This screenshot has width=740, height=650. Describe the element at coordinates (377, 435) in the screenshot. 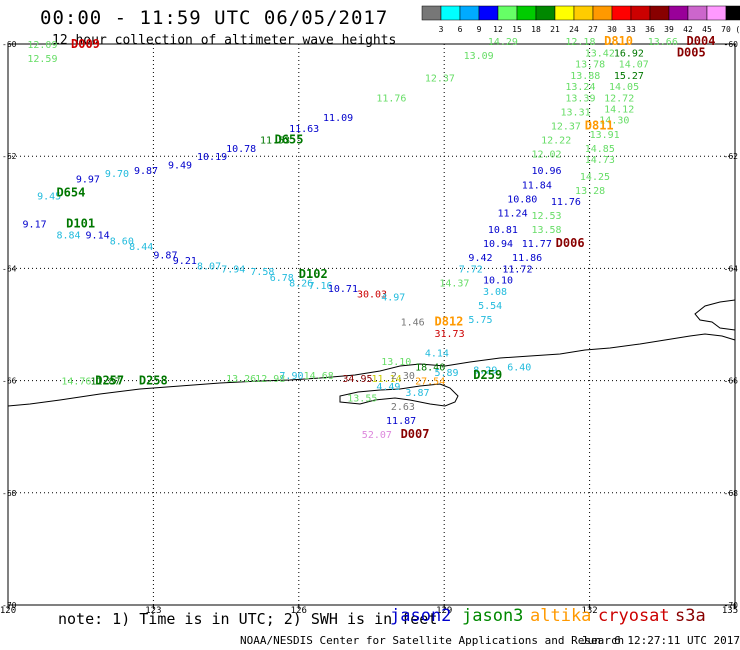

I see `wave-height-label: 52.07` at that location.